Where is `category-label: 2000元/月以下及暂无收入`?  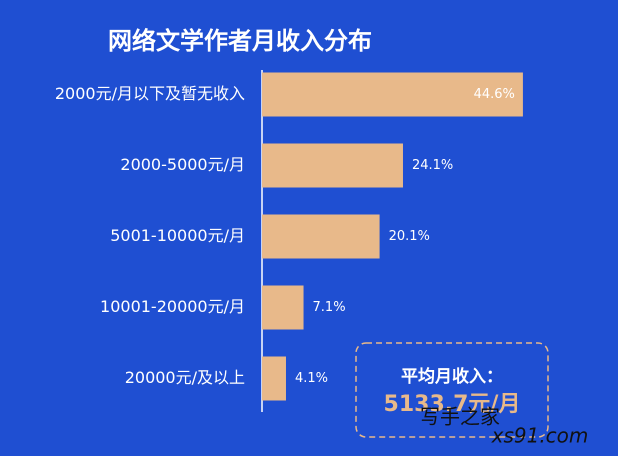 category-label: 2000元/月以下及暂无收入 is located at coordinates (150, 93).